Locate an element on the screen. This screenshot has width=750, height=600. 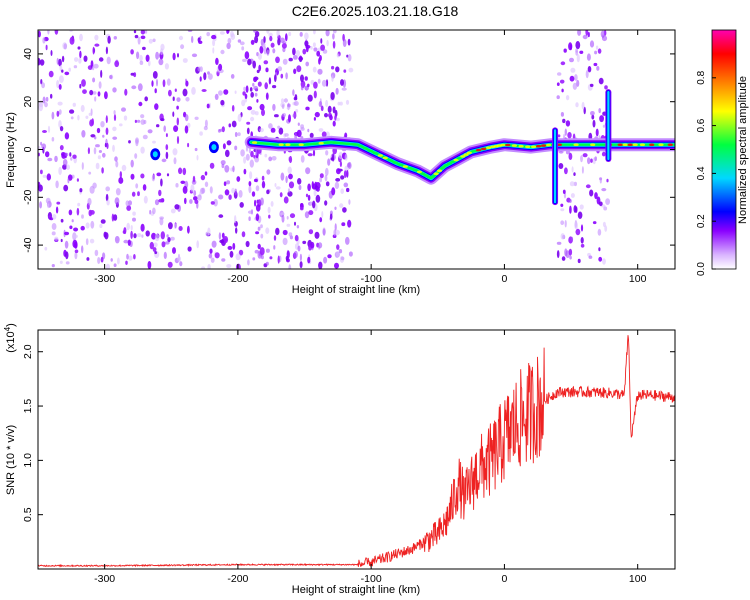
colorbar-ticks: 0.0 0.2 0.4 0.6 0.8 is located at coordinates (706, 173).